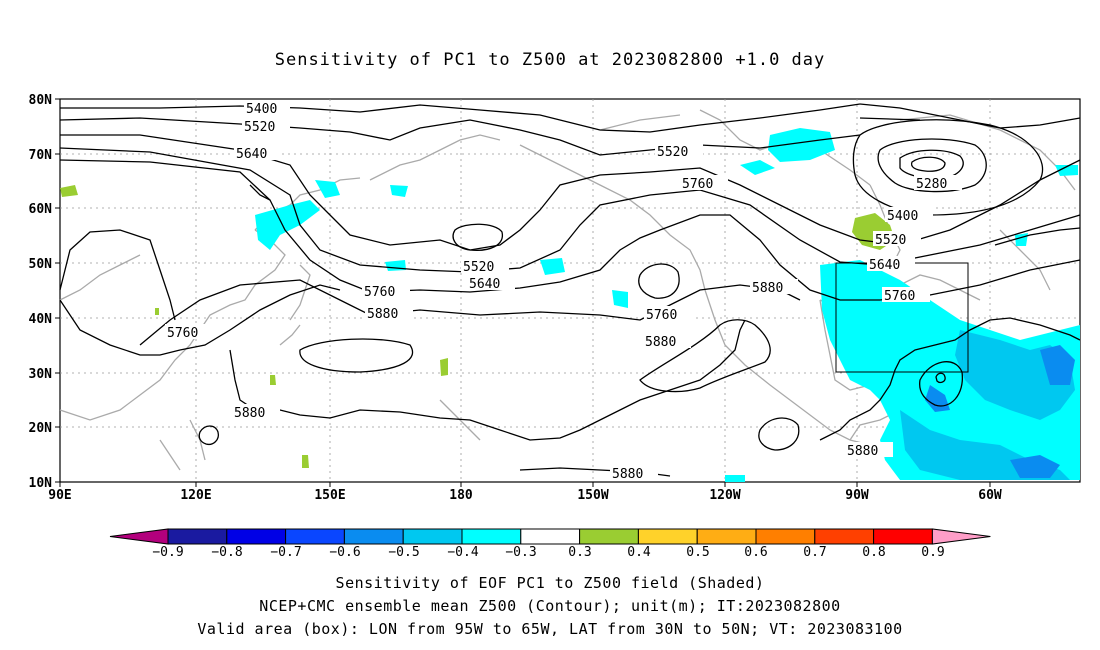 The height and width of the screenshot is (650, 1100). What do you see at coordinates (41, 319) in the screenshot?
I see `lat-tick-label: 40N` at bounding box center [41, 319].